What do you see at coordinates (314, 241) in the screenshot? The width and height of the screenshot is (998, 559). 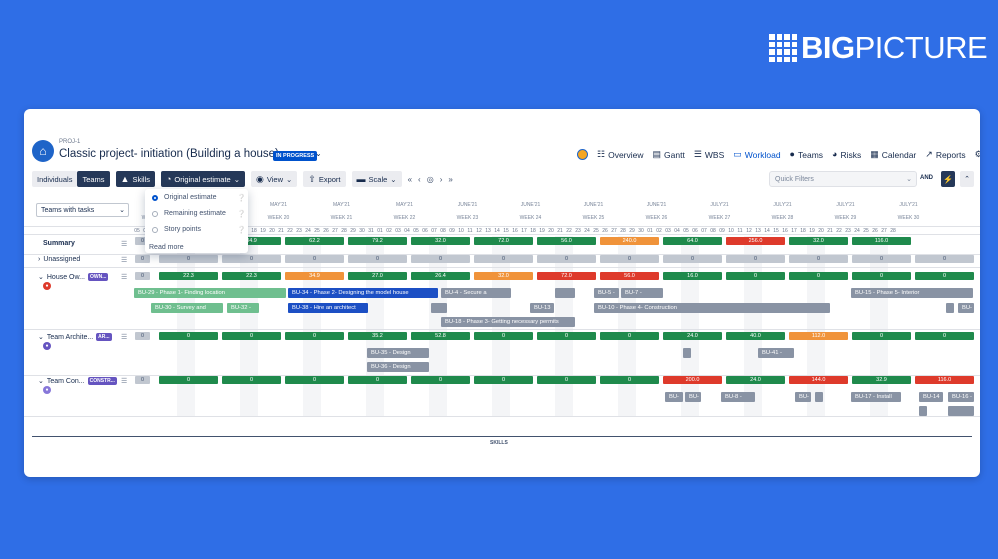 I see `summary-cell: 62.2` at bounding box center [314, 241].